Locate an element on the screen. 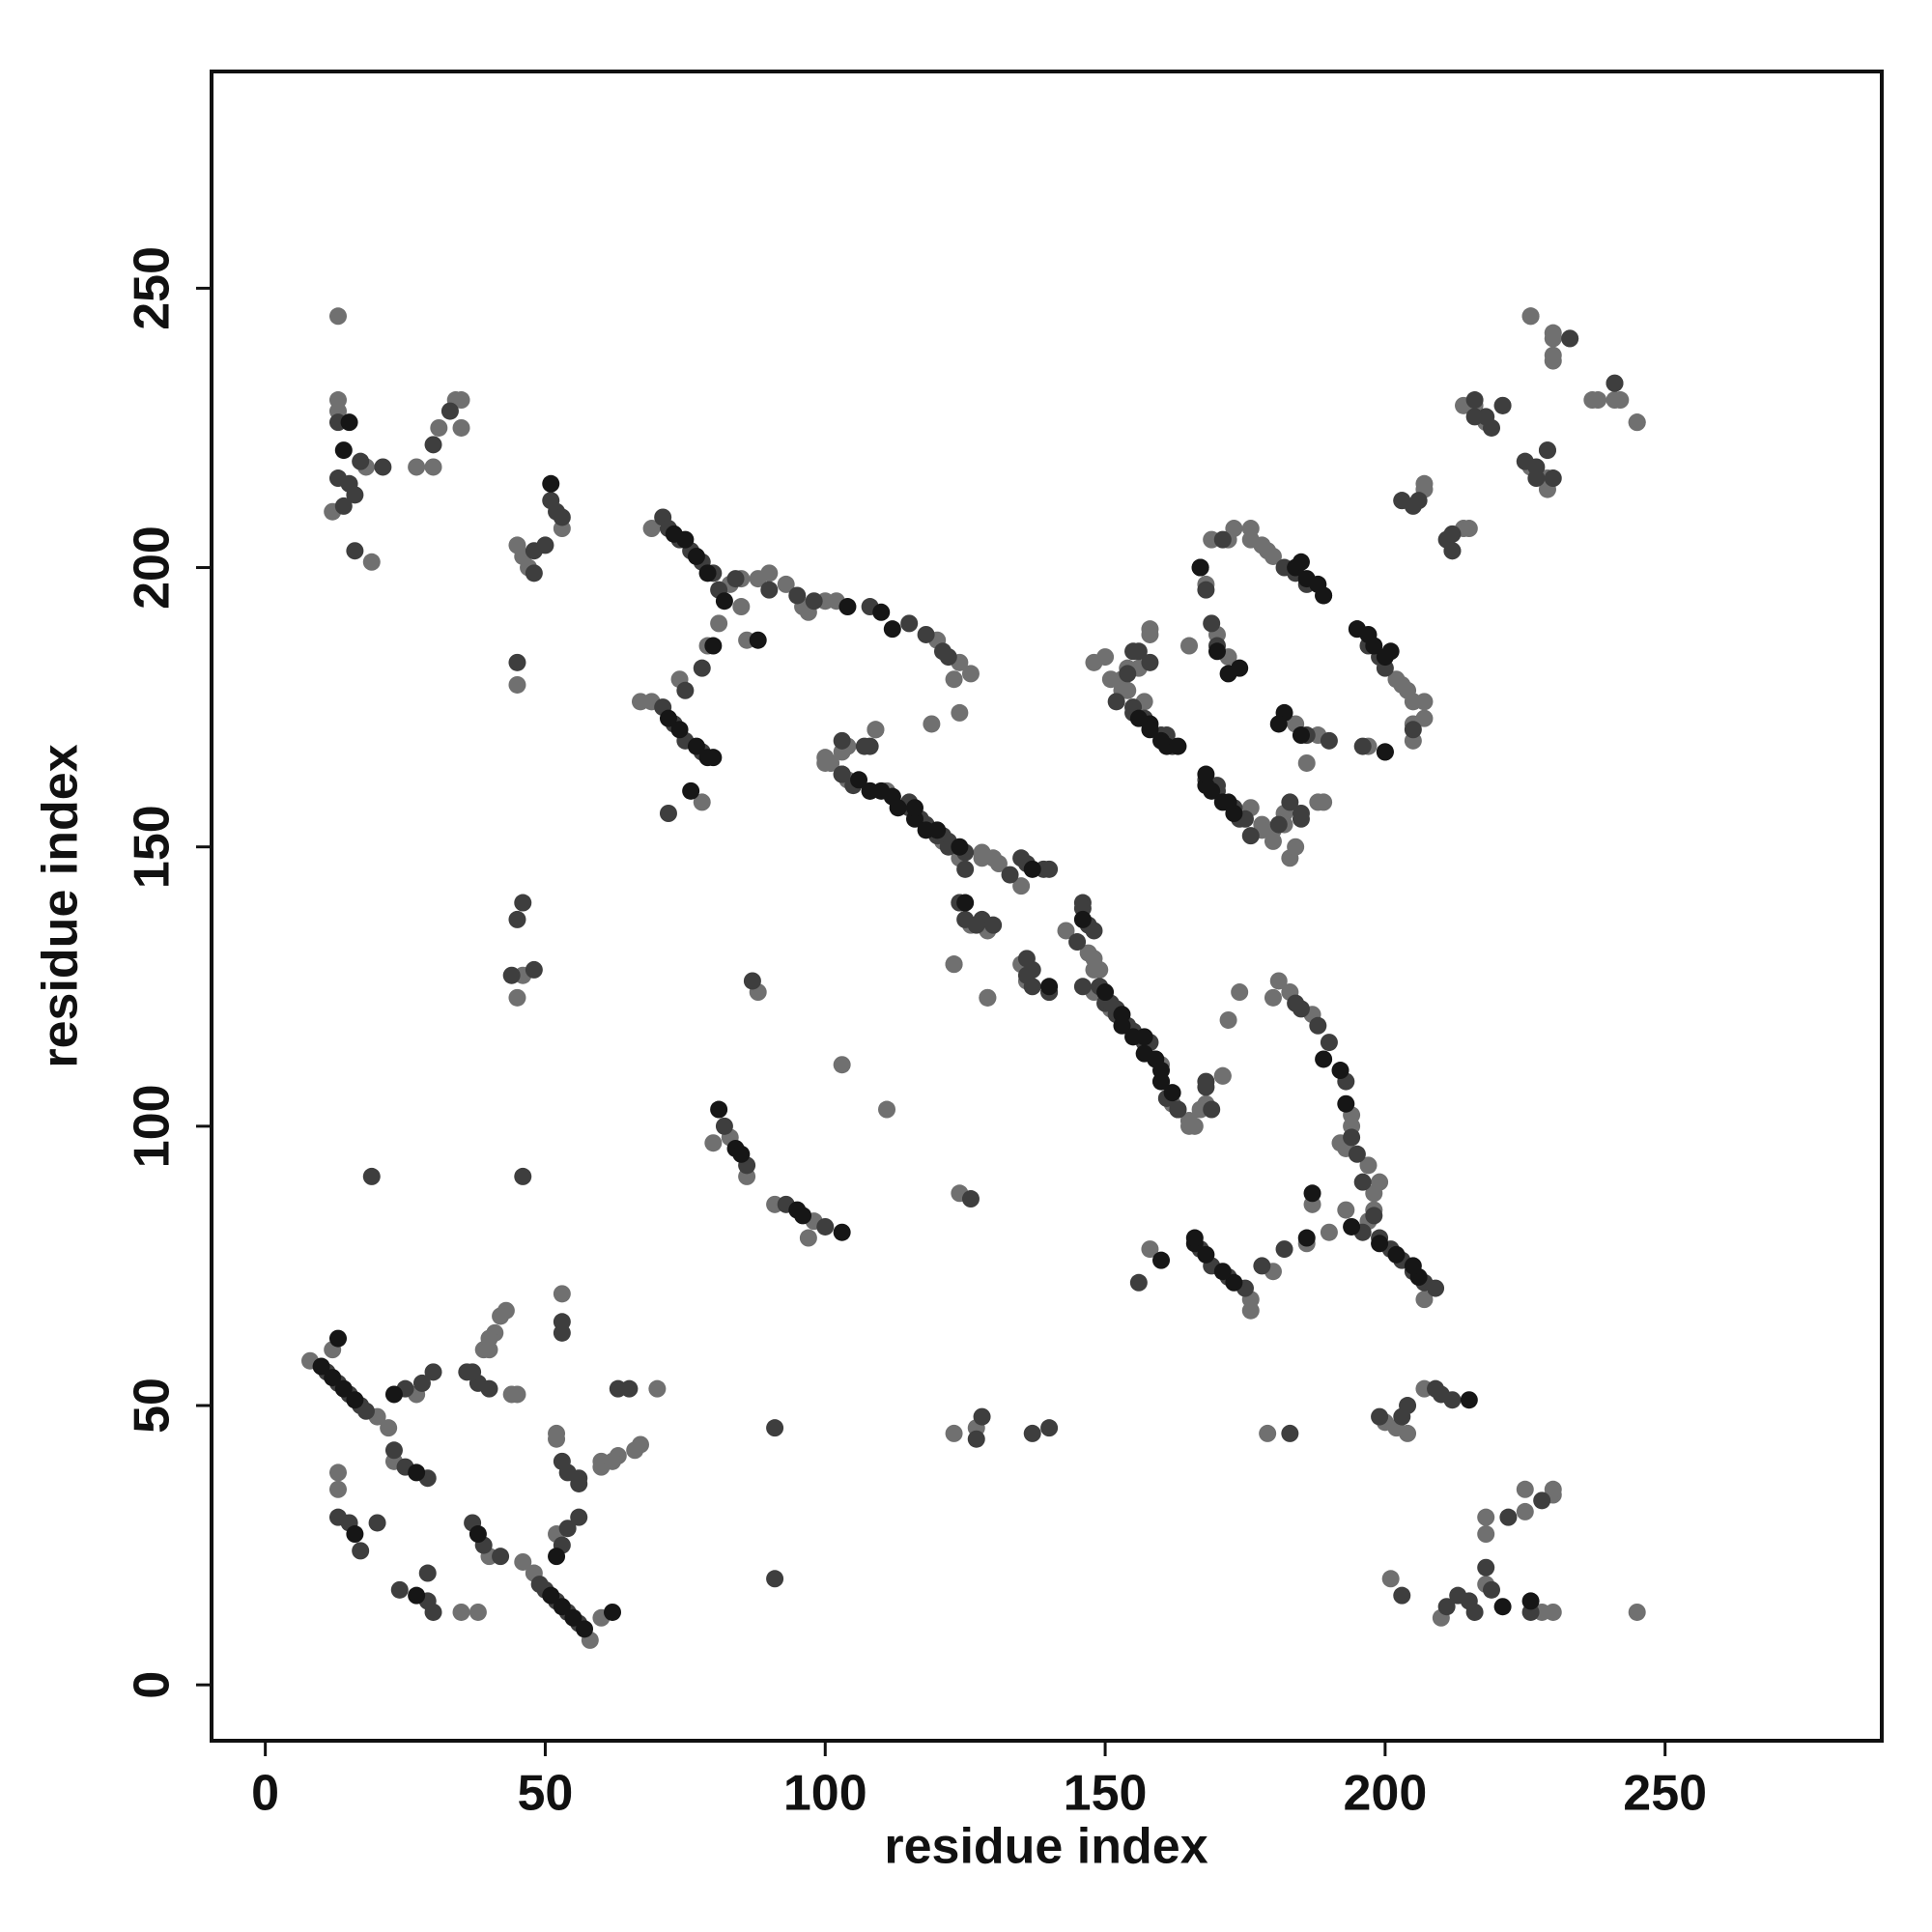 The image size is (1932, 1932). y-tick-label: 200 is located at coordinates (153, 568).